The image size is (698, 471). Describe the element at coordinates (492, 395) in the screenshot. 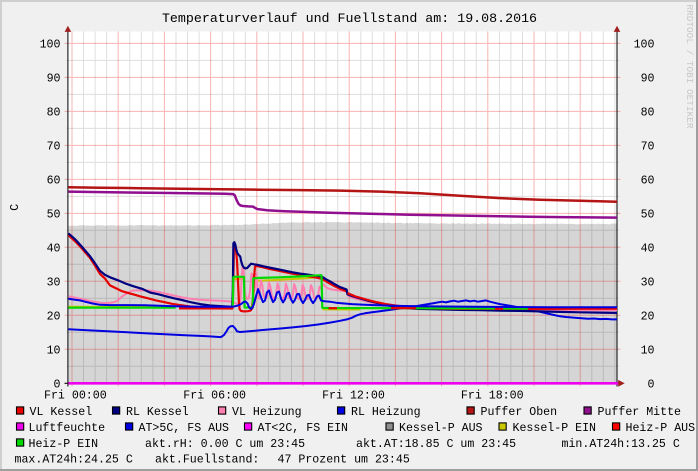

I see `svg-text: Fri 18:00` at that location.